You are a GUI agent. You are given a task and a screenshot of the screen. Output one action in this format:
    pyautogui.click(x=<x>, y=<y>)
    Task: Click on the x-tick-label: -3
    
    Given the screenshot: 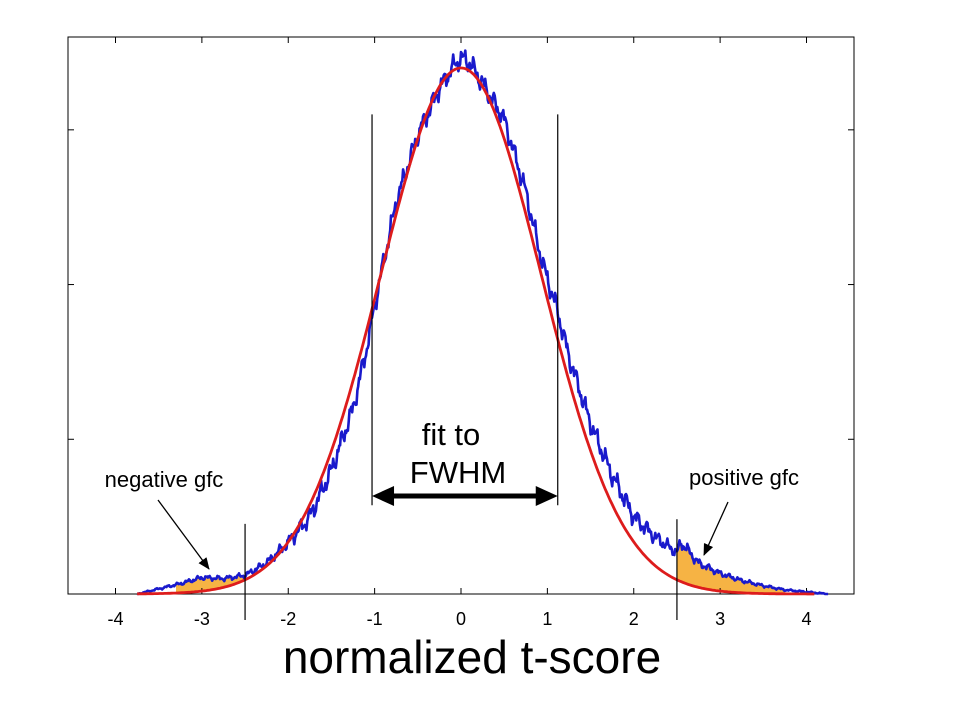 What is the action you would take?
    pyautogui.click(x=202, y=619)
    